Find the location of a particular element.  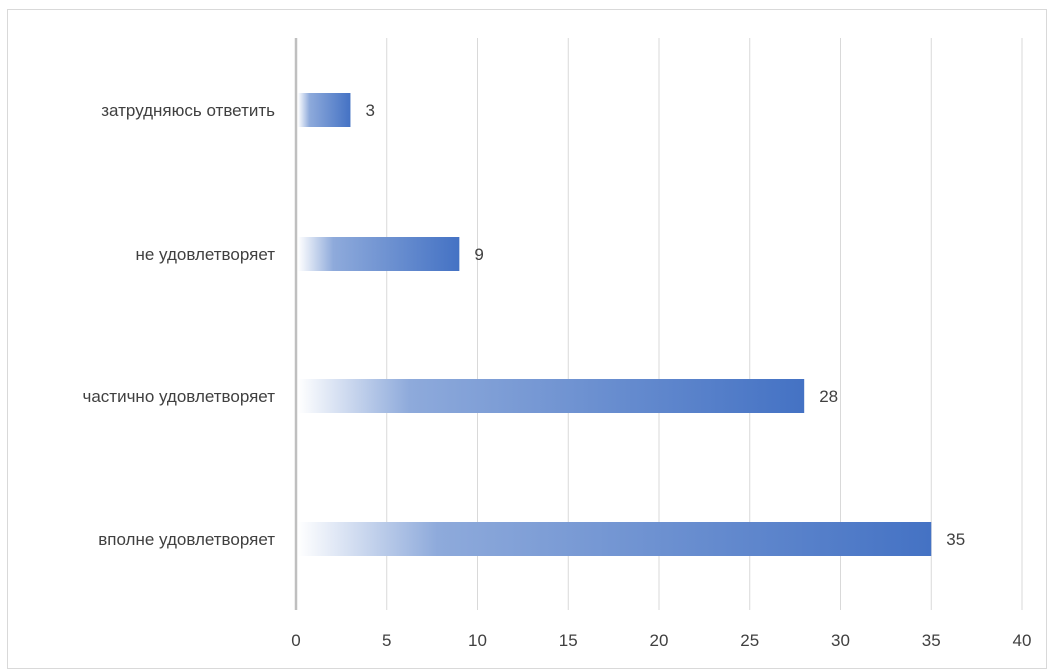

x-tick-label: 0 is located at coordinates (295, 640).